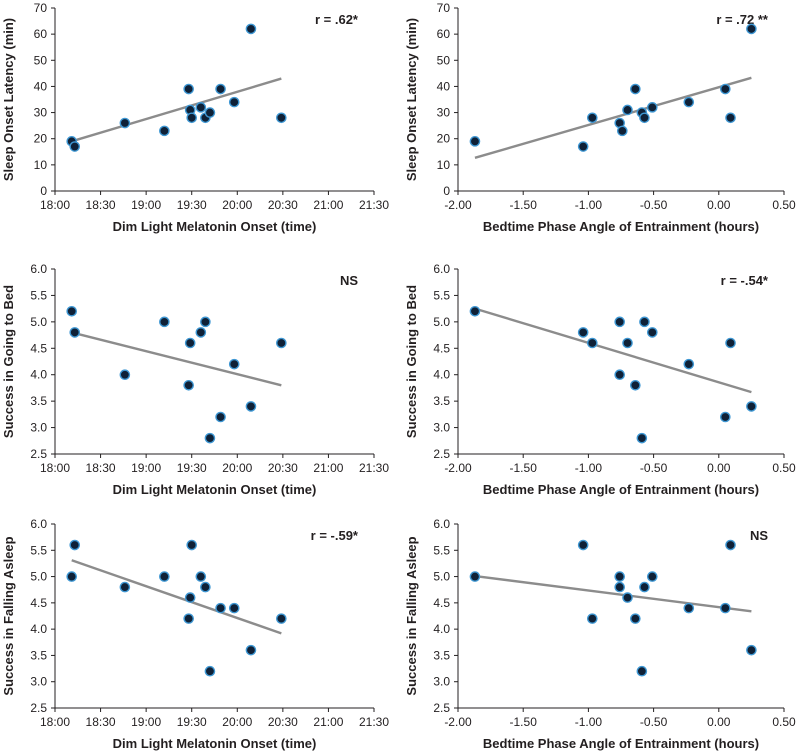 The height and width of the screenshot is (754, 800). What do you see at coordinates (374, 205) in the screenshot?
I see `x-tick-label: 21:30` at bounding box center [374, 205].